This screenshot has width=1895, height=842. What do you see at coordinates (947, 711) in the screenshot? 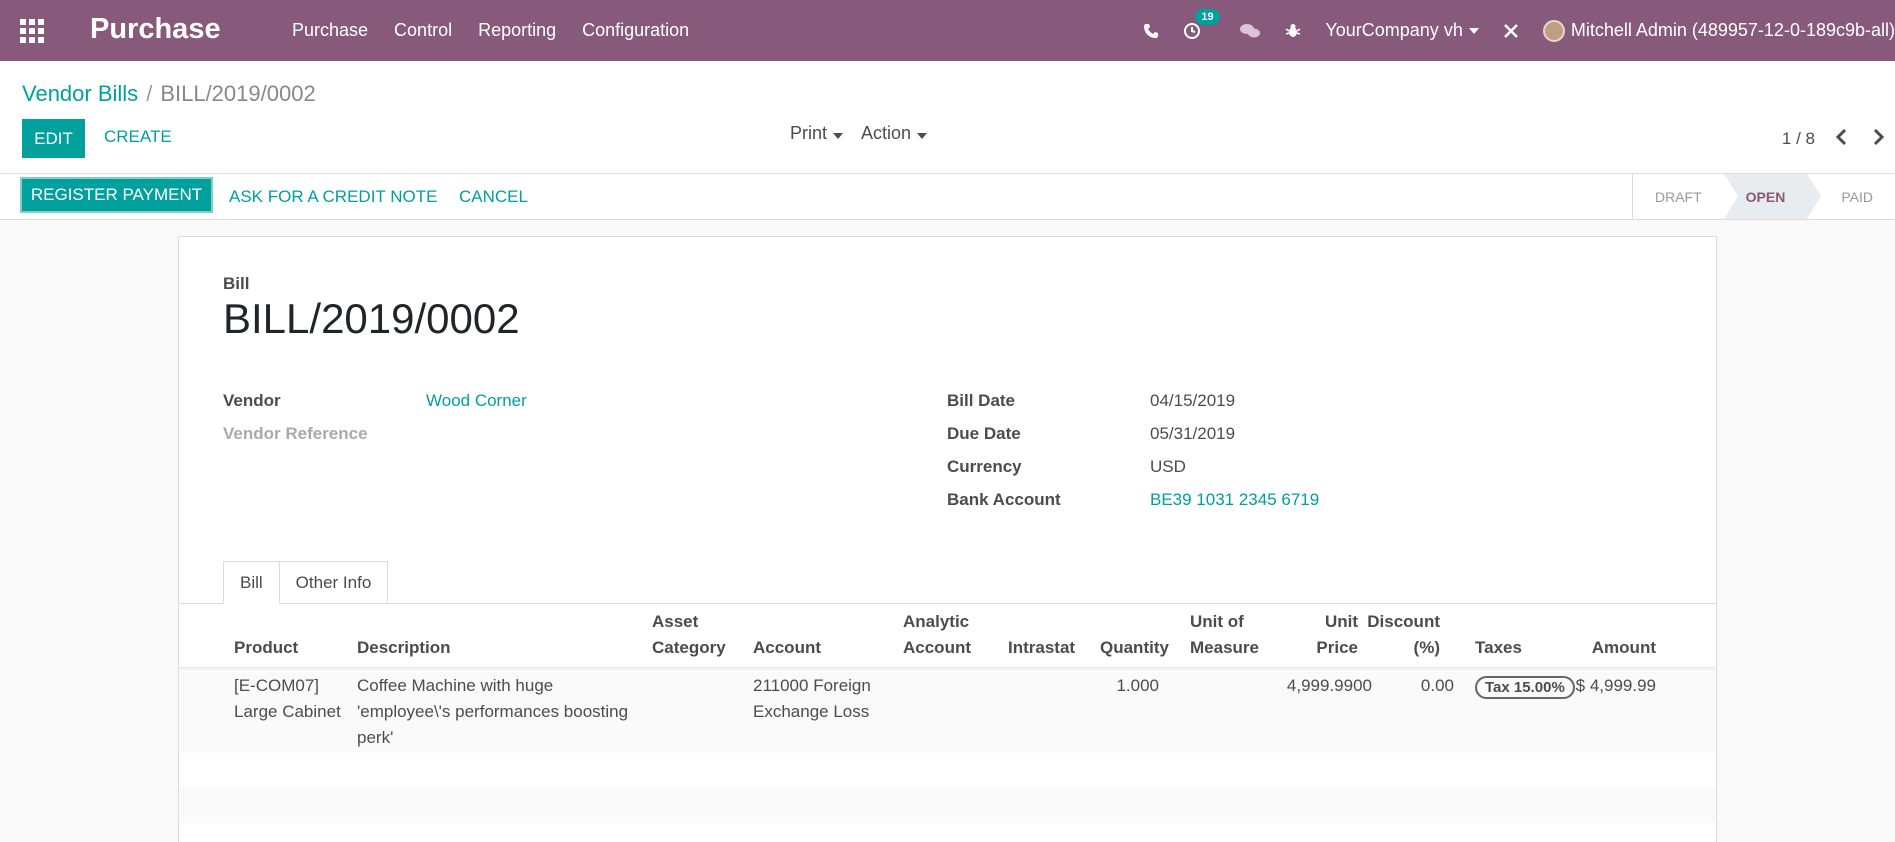
I see `table-row` at bounding box center [947, 711].